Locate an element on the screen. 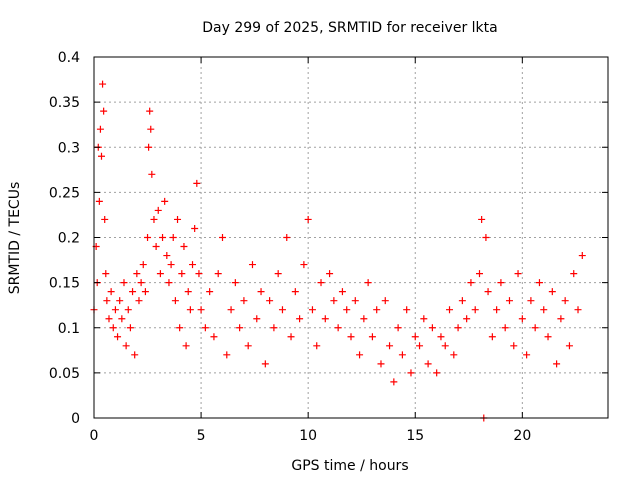 The image size is (640, 480). y-tick-label: 0.4 is located at coordinates (69, 58).